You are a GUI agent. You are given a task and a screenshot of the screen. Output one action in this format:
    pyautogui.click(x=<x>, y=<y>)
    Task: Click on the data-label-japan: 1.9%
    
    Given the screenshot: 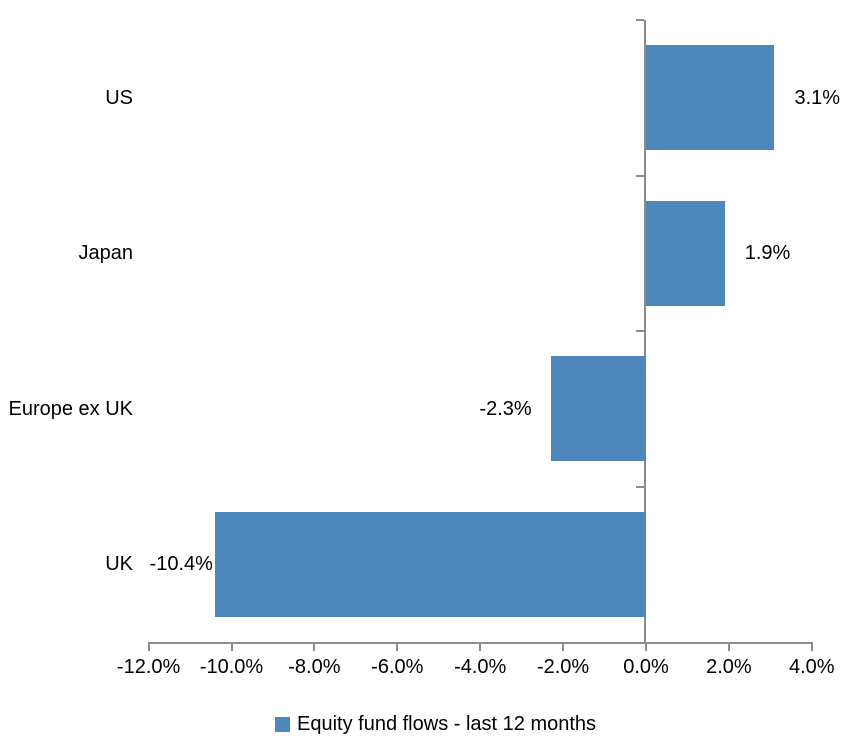 What is the action you would take?
    pyautogui.click(x=767, y=253)
    